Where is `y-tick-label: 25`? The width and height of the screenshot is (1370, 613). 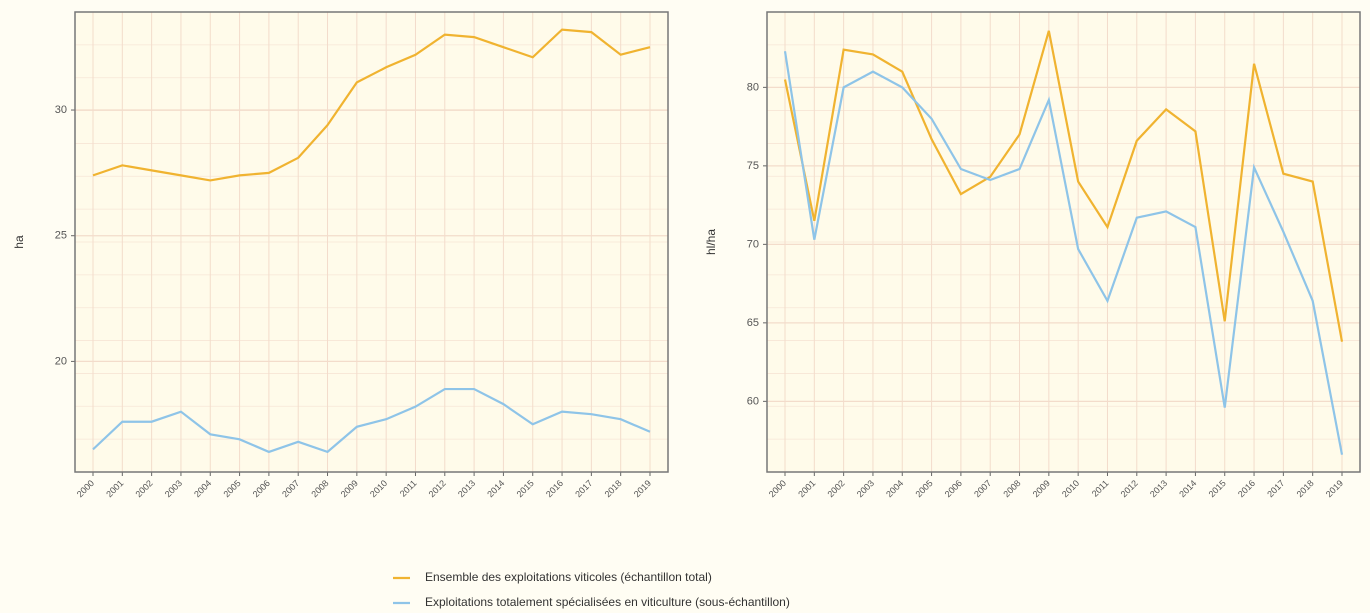 y-tick-label: 25 is located at coordinates (61, 236).